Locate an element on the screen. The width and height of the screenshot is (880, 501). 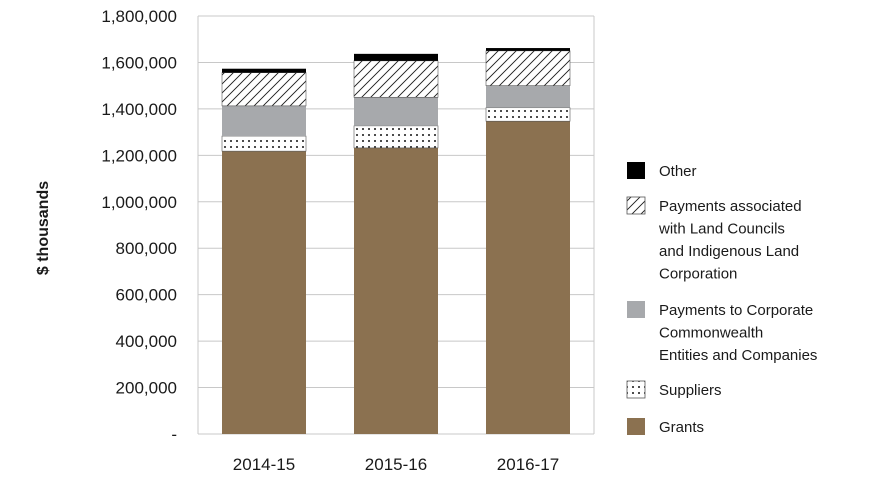
legend-label: Payments associated is located at coordinates (730, 206).